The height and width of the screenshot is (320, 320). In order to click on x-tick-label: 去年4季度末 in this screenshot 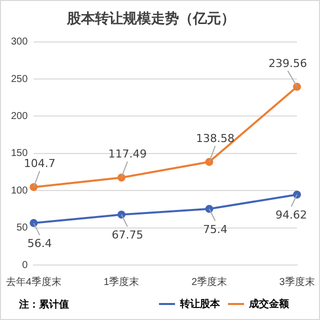, I will do `click(34, 282)`.